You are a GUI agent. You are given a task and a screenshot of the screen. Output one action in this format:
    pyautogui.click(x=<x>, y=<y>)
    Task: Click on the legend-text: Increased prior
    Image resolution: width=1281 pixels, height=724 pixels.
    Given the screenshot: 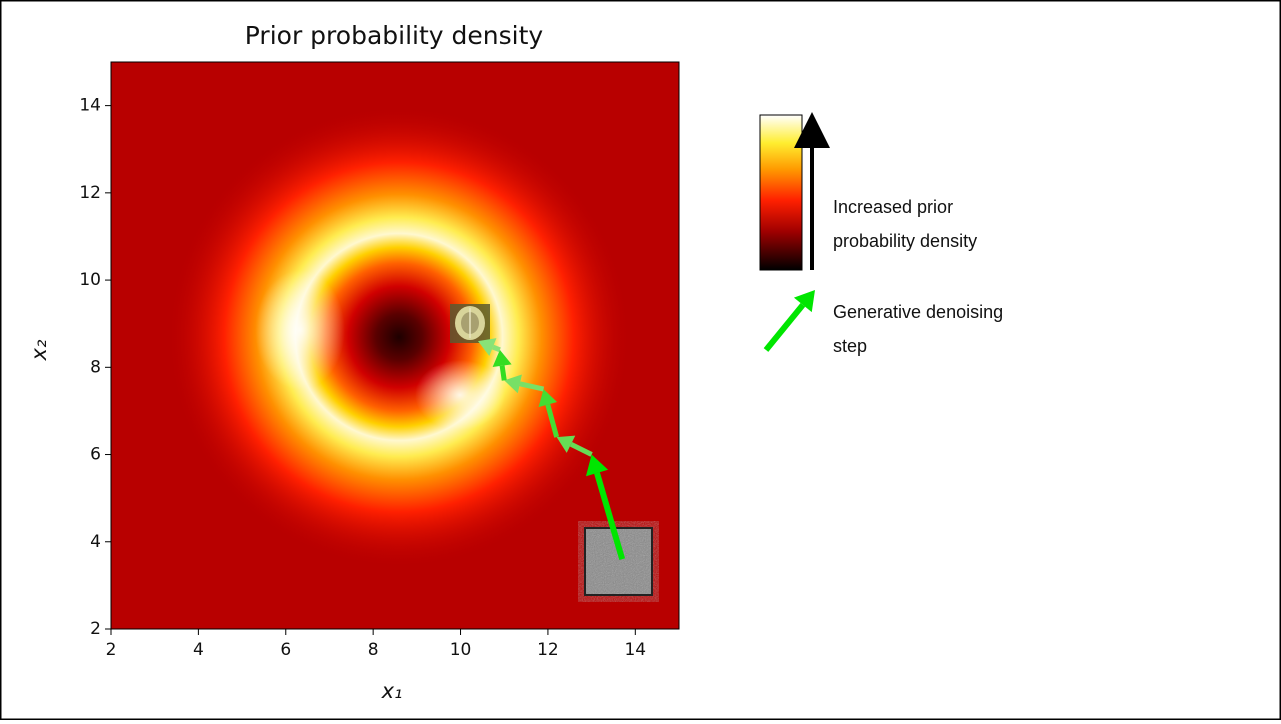 What is the action you would take?
    pyautogui.click(x=893, y=207)
    